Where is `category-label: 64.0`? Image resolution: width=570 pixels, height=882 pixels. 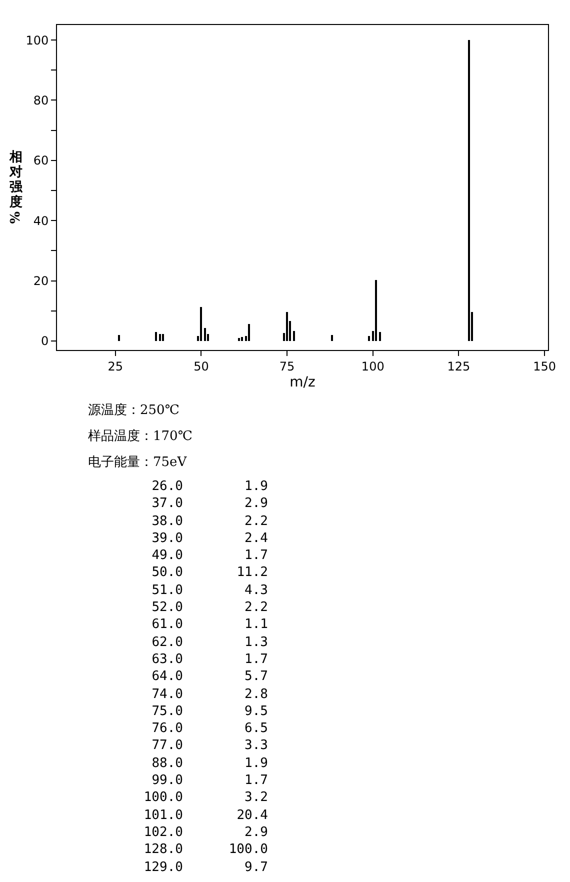
category-label: 64.0 is located at coordinates (166, 677).